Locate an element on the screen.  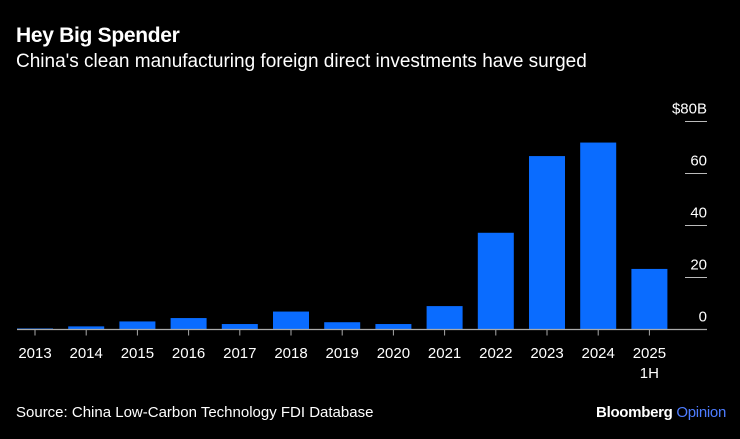
x-tick-label-0: 2013 is located at coordinates (34, 353).